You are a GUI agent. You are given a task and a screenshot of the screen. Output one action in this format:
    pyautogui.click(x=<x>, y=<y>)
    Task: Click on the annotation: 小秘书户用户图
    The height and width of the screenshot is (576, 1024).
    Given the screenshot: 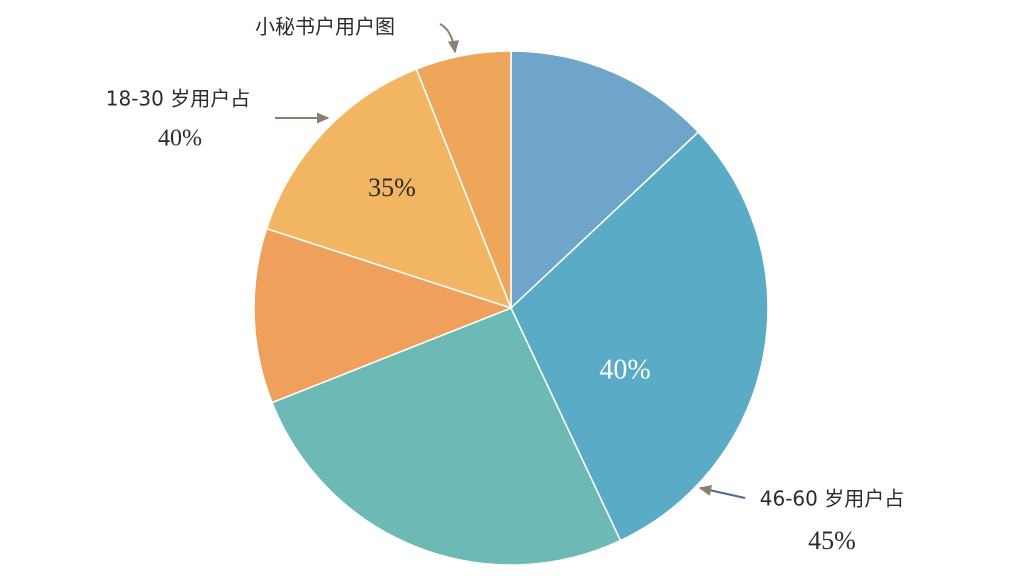 What is the action you would take?
    pyautogui.click(x=325, y=27)
    